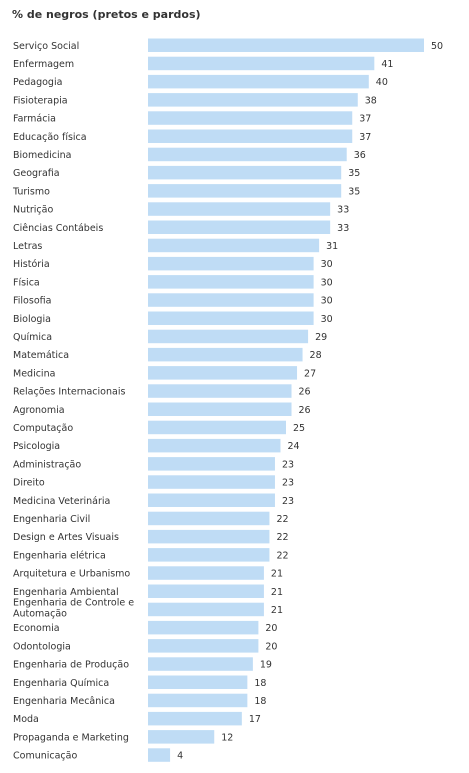 The height and width of the screenshot is (773, 469). Describe the element at coordinates (66, 537) in the screenshot. I see `category-label: Design e Artes Visuais` at that location.